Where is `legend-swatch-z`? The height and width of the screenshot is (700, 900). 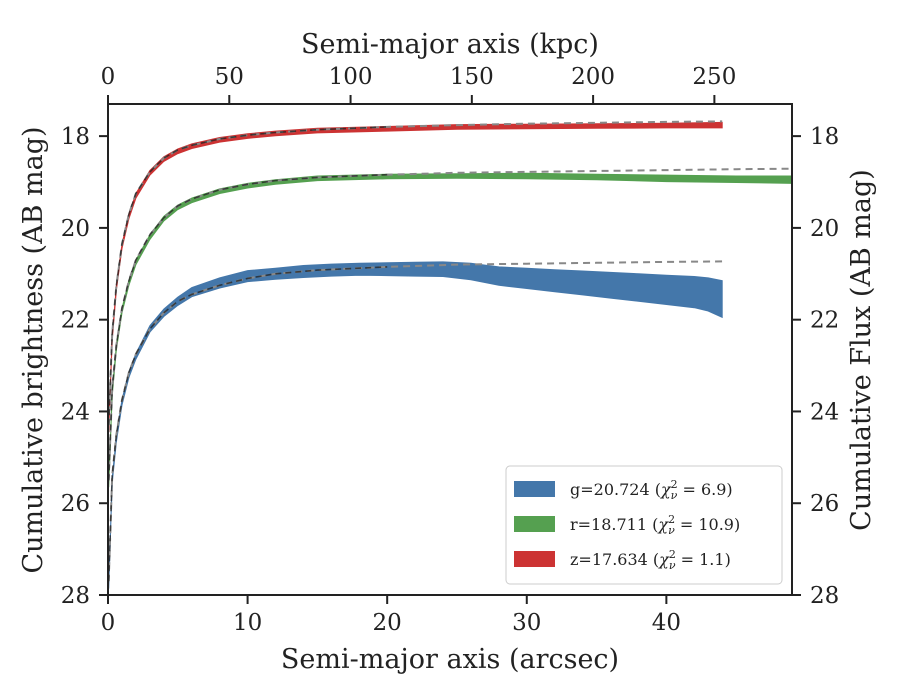
legend-swatch-z is located at coordinates (534, 559).